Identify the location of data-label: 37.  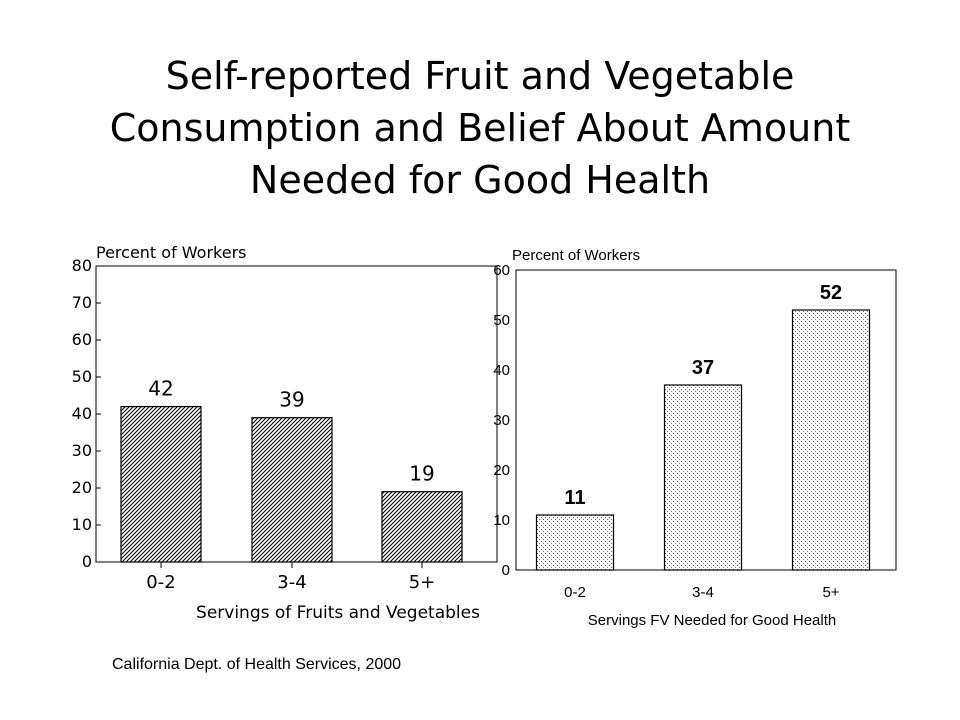
(703, 368).